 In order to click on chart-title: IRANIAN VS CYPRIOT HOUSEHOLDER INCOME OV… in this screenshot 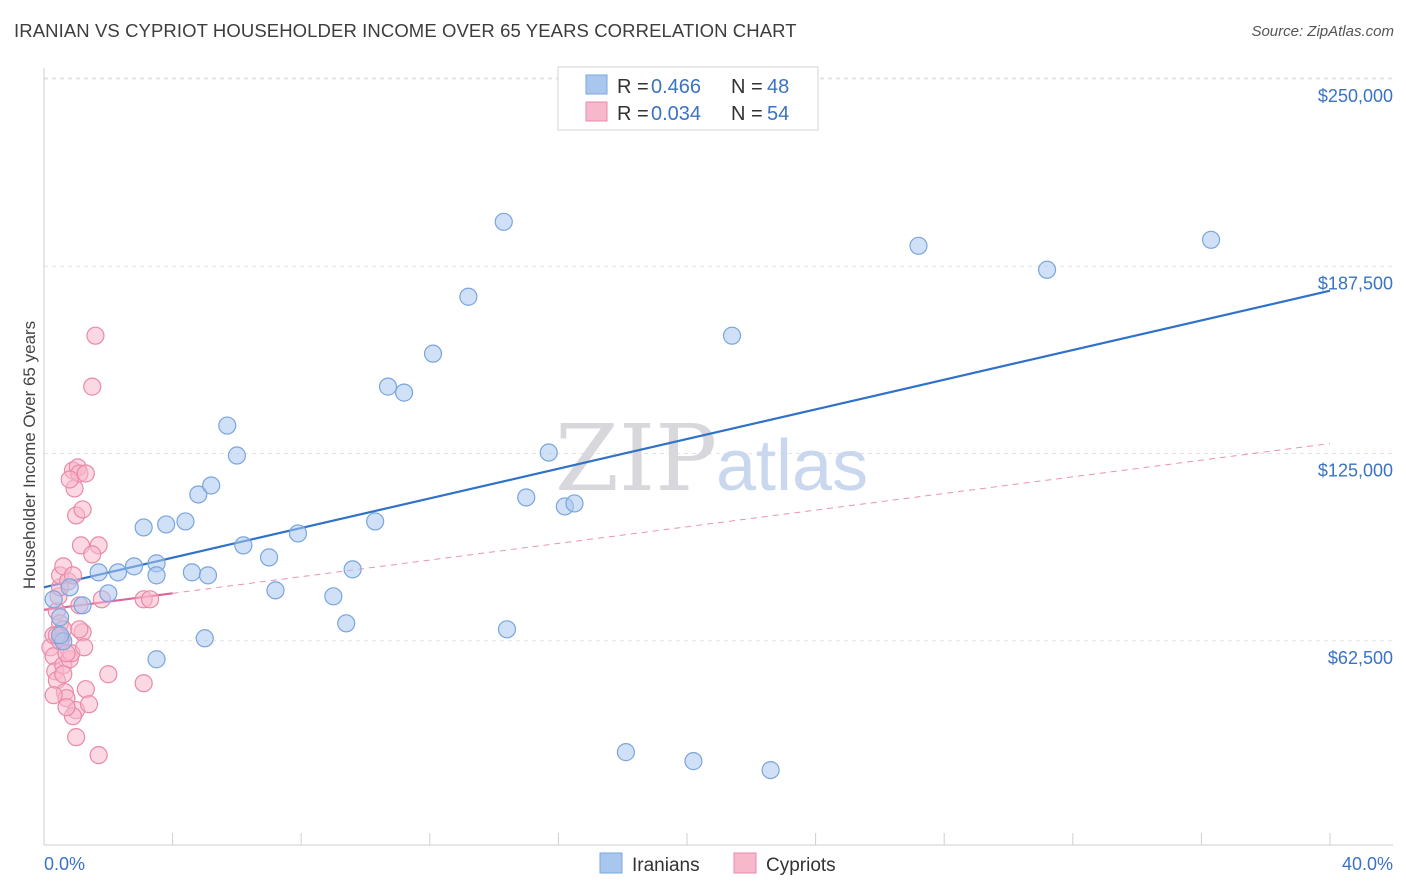, I will do `click(405, 30)`.